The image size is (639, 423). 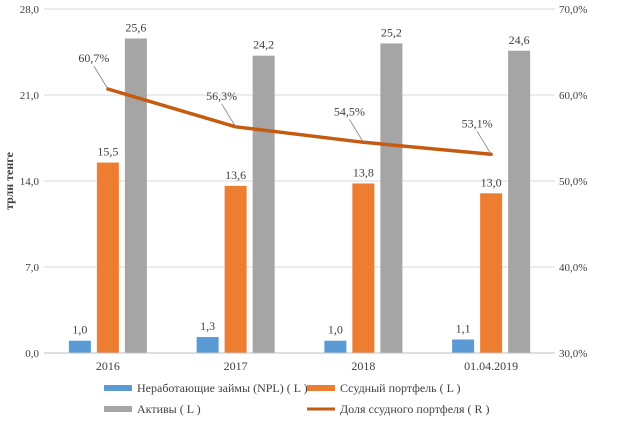 I want to click on bar-value-label: 1,3, so click(x=207, y=326).